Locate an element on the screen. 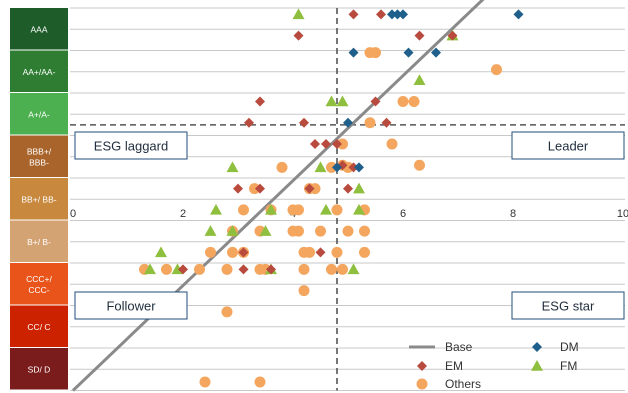  rating-label: BBB+/ is located at coordinates (39, 151).